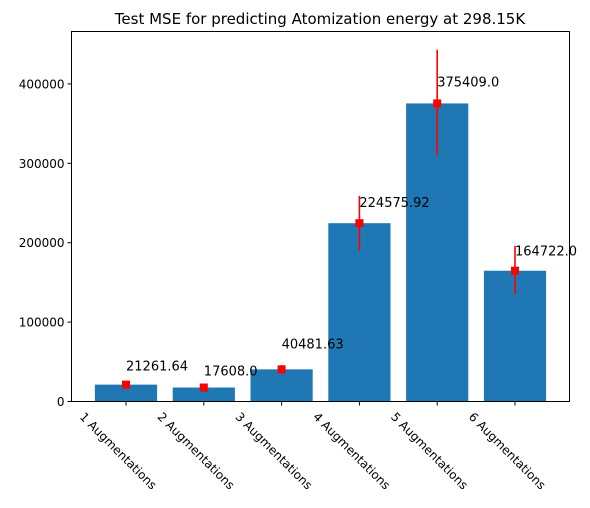  What do you see at coordinates (313, 344) in the screenshot?
I see `data-label: 40481.63` at bounding box center [313, 344].